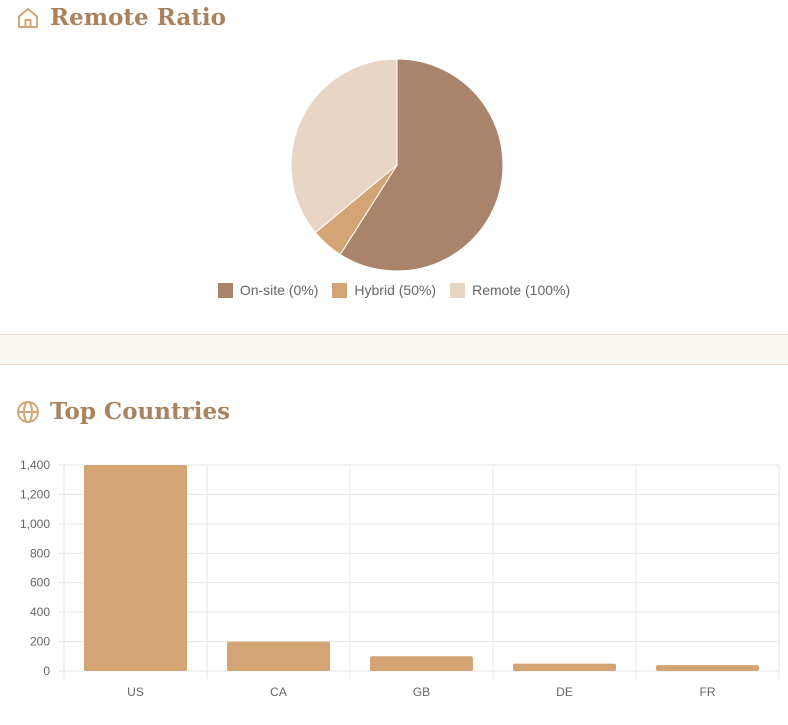 The height and width of the screenshot is (725, 788). What do you see at coordinates (35, 494) in the screenshot?
I see `y-tick-label: 1,200` at bounding box center [35, 494].